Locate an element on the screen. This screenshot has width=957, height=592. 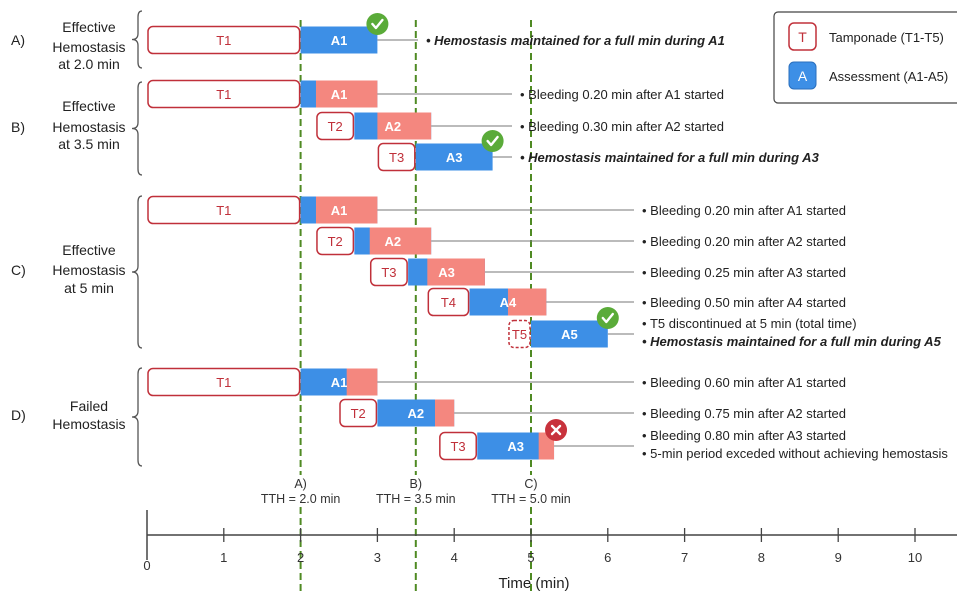
scenario-label: at 5 min is located at coordinates (89, 288).